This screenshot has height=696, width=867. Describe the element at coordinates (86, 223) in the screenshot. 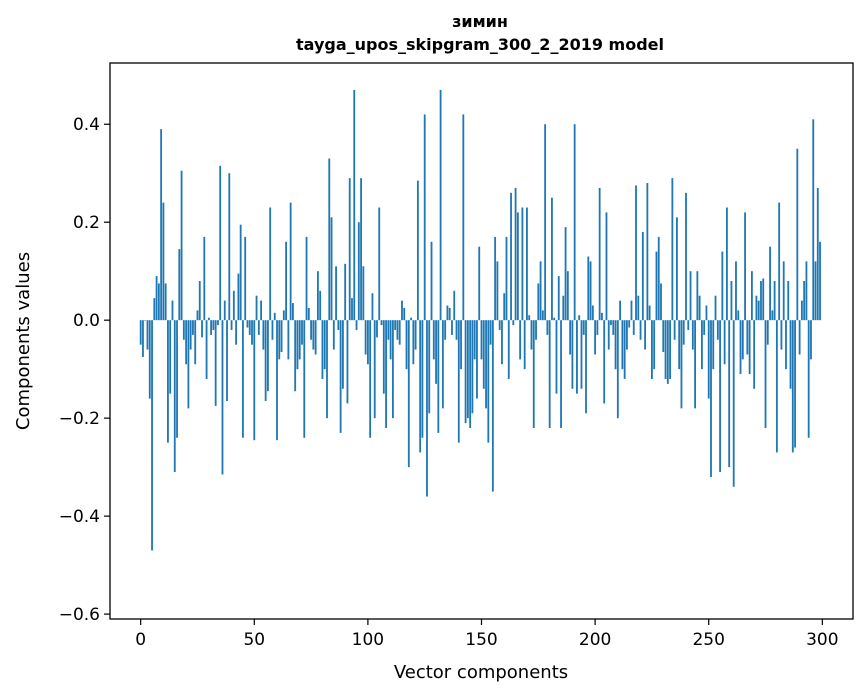

I see `y-tick-label: 0.2` at that location.